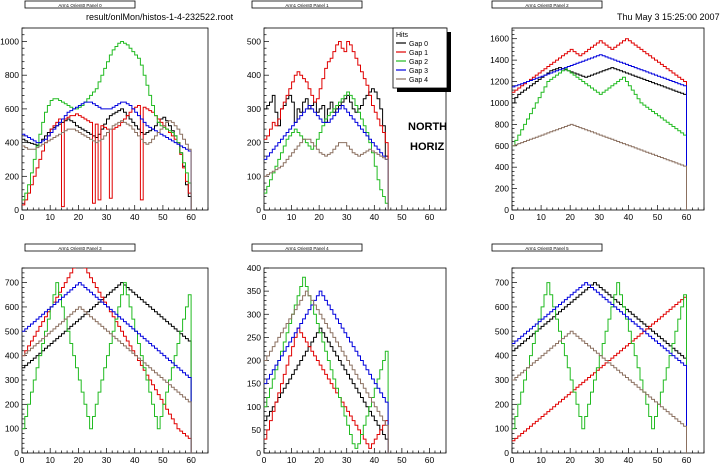 This screenshot has width=721, height=469. What do you see at coordinates (418, 62) in the screenshot?
I see `legend-entry: Gap 2` at bounding box center [418, 62].